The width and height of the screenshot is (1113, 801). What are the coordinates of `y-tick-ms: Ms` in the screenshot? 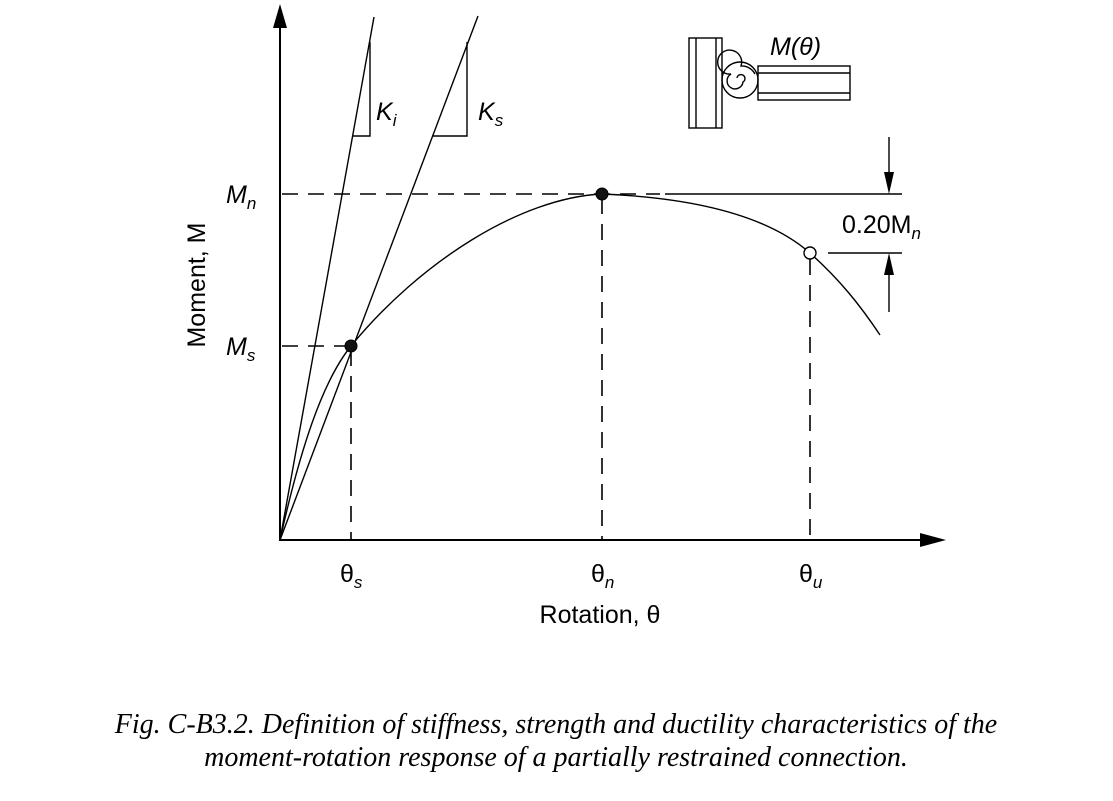 It's located at (241, 349).